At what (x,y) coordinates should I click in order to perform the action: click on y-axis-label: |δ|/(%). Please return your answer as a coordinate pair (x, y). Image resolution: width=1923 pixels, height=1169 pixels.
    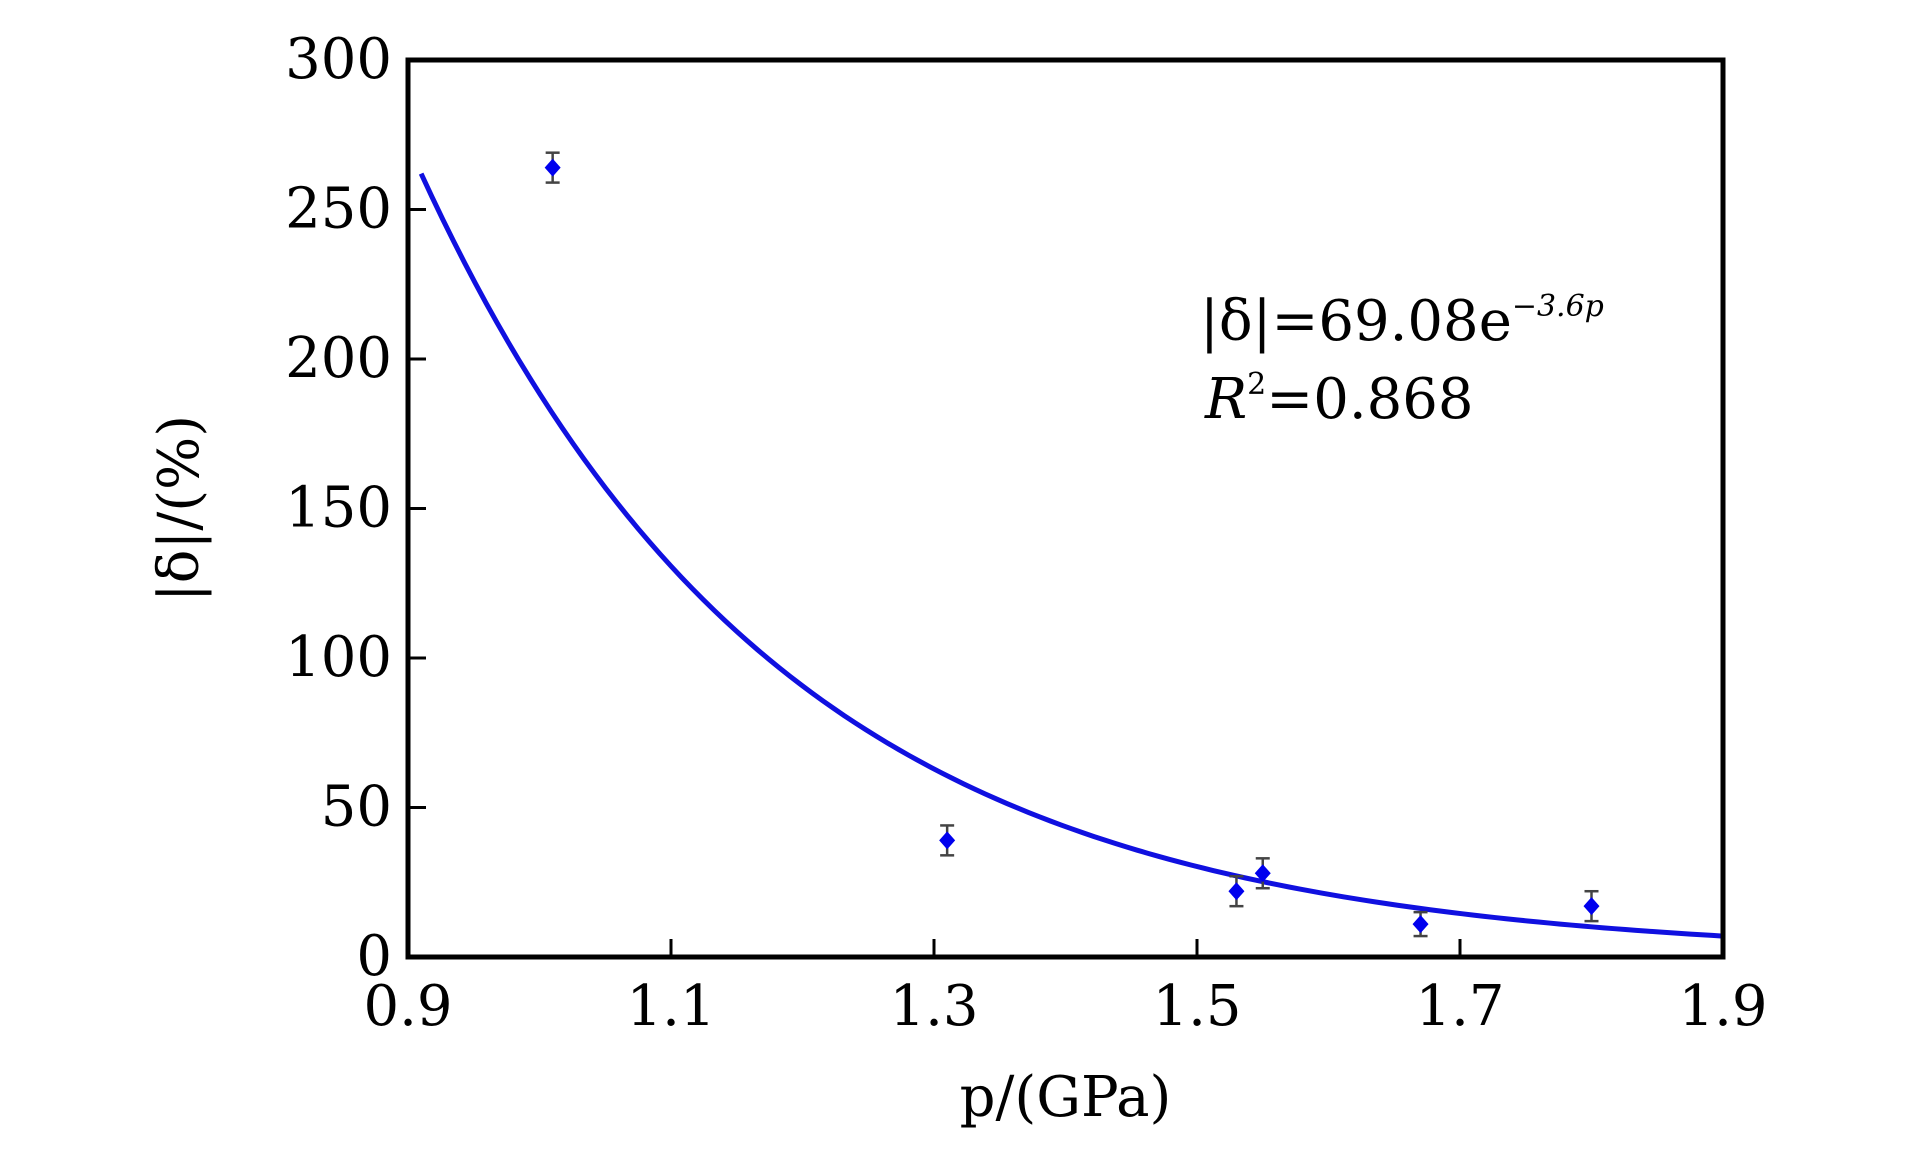
    Looking at the image, I should click on (179, 508).